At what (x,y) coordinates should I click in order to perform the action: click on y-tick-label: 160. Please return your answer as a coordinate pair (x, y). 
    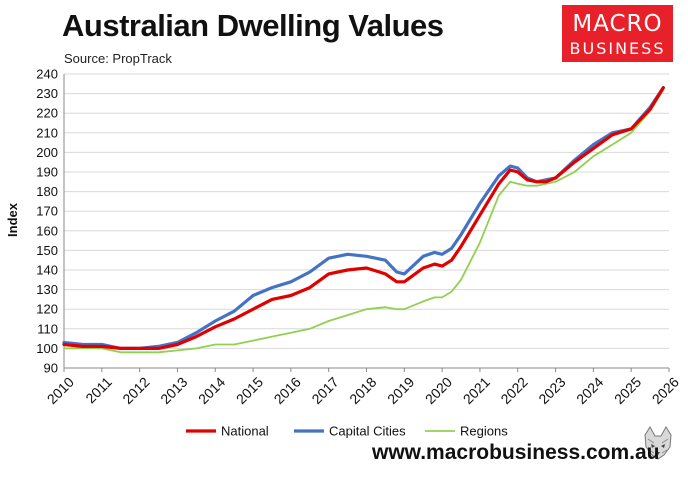
    Looking at the image, I should click on (47, 230).